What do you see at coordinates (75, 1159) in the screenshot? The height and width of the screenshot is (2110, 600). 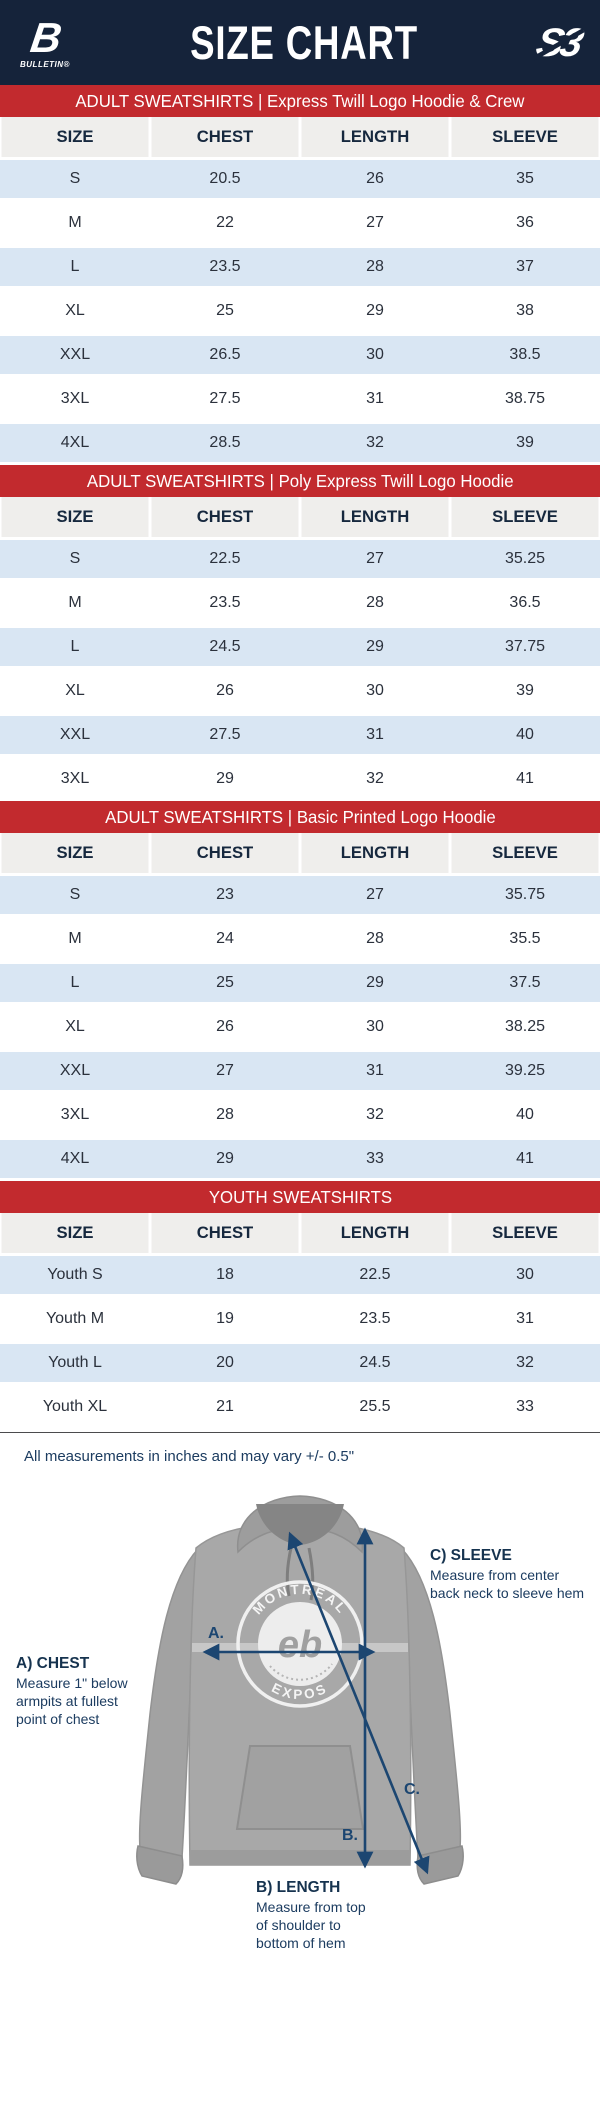 I see `table-cell: 4XL` at bounding box center [75, 1159].